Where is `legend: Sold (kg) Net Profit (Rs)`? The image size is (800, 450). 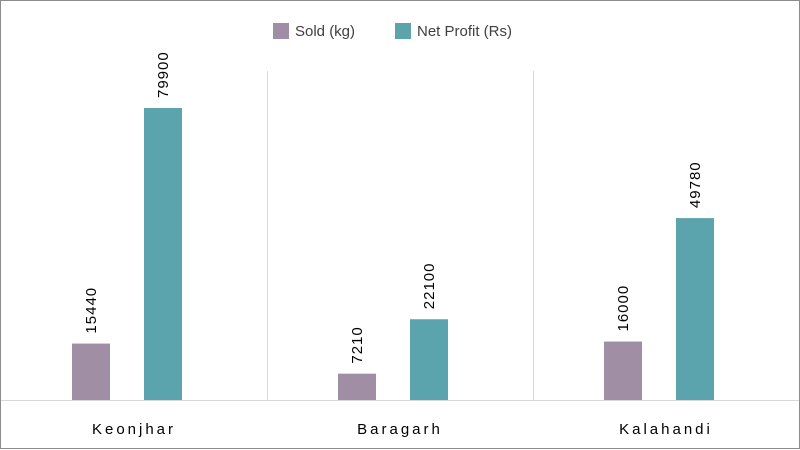 legend: Sold (kg) Net Profit (Rs) is located at coordinates (392, 31).